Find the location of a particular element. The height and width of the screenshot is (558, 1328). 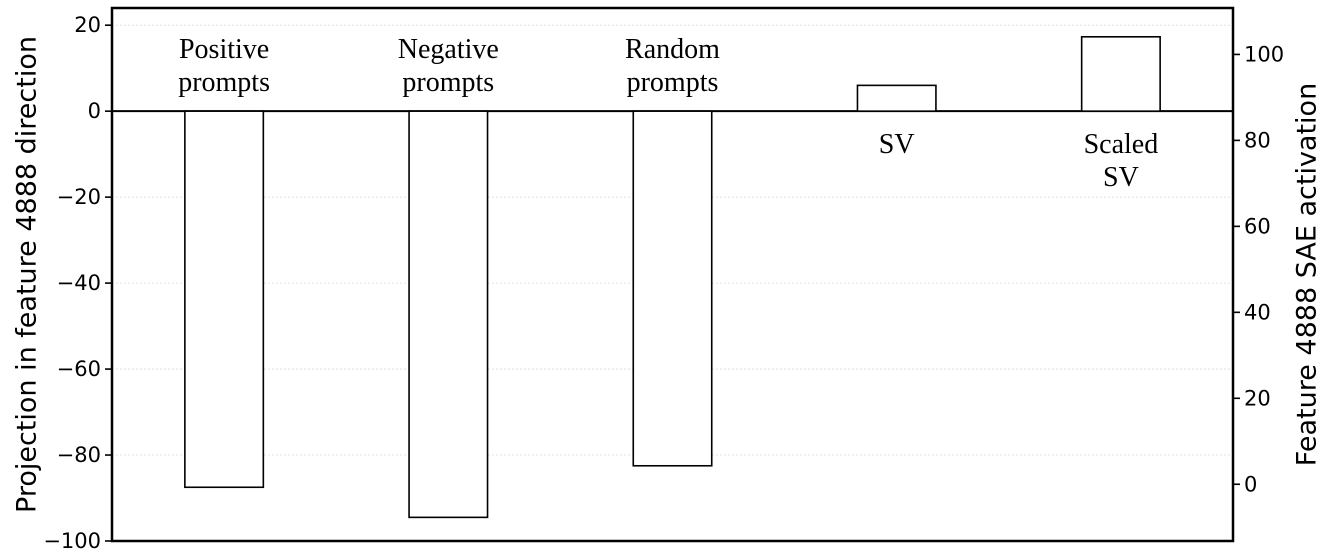

right-tick-label: 40 is located at coordinates (1257, 312).